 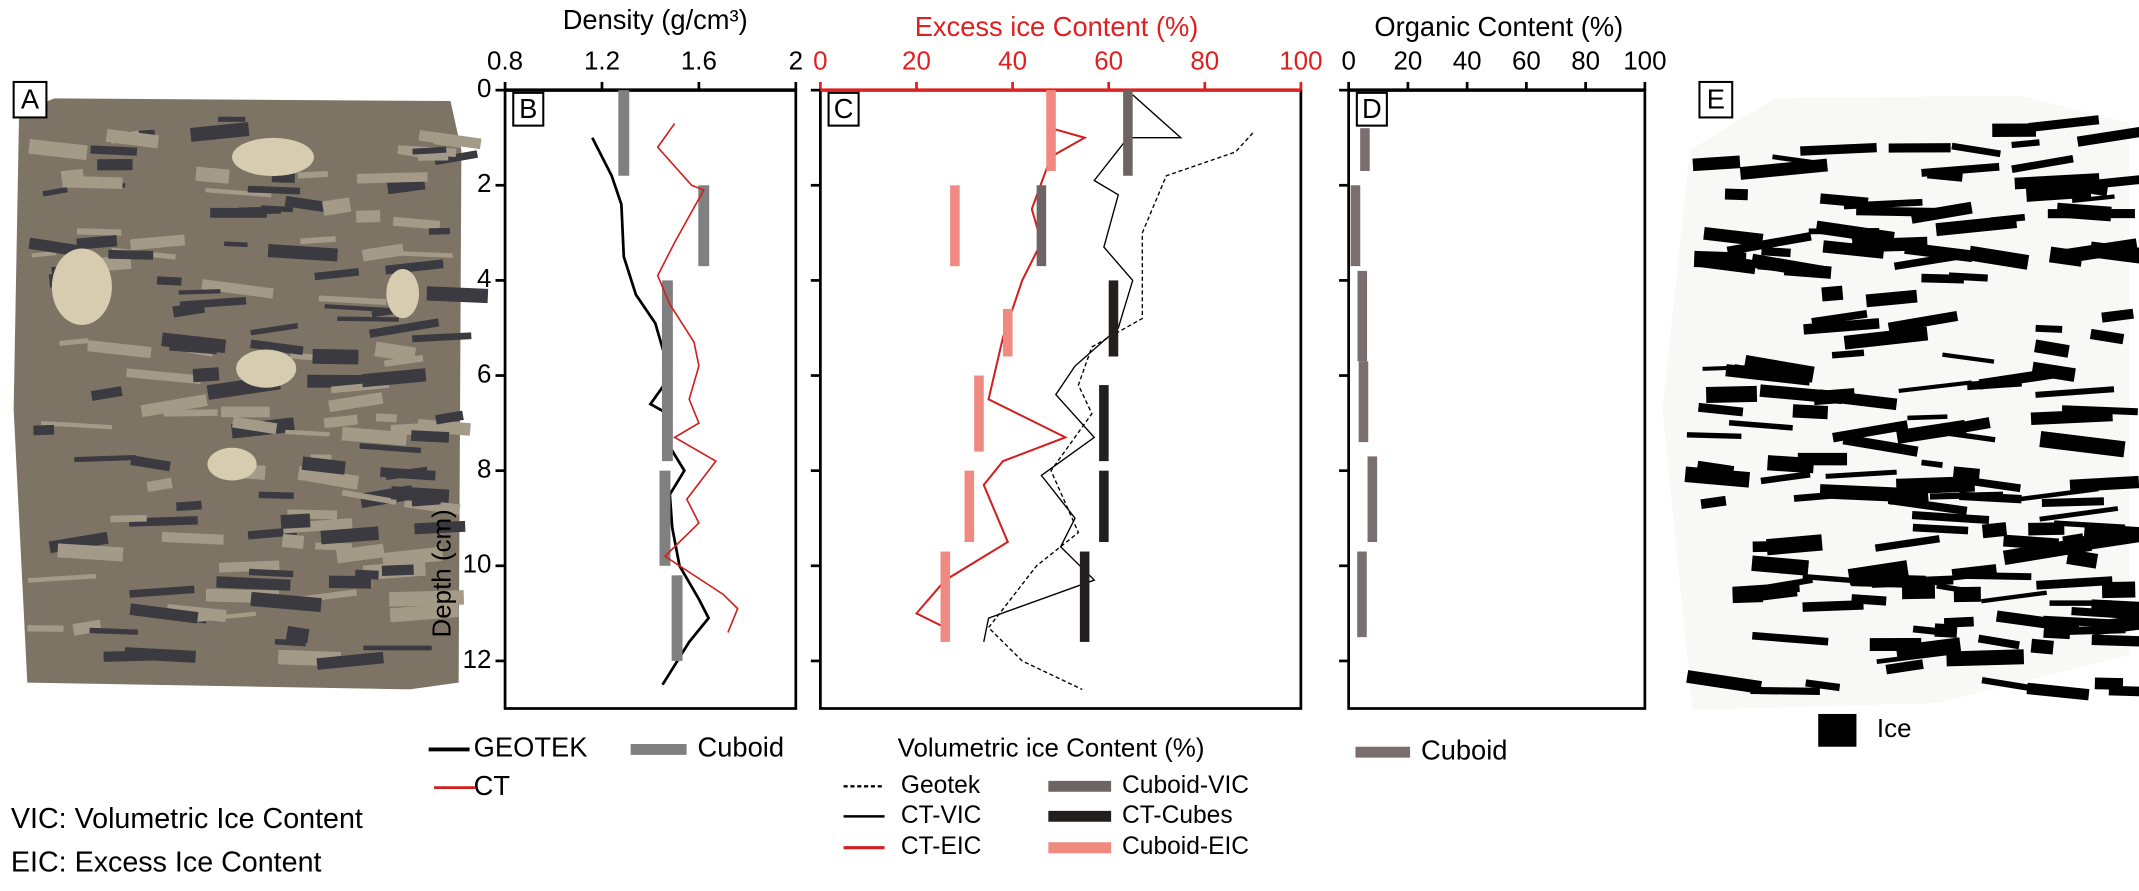 What do you see at coordinates (477, 660) in the screenshot?
I see `y-tick-label: 12` at bounding box center [477, 660].